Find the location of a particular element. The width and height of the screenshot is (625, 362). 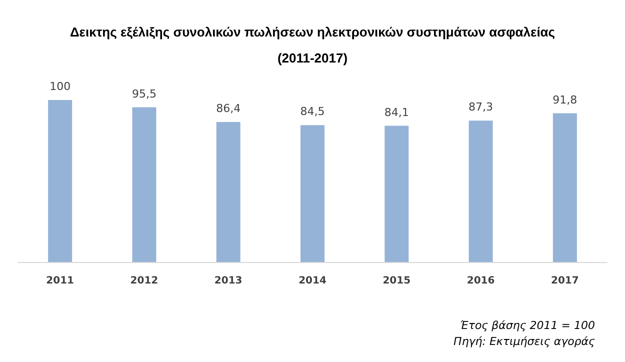

x-tick-label: 2013 is located at coordinates (228, 281).